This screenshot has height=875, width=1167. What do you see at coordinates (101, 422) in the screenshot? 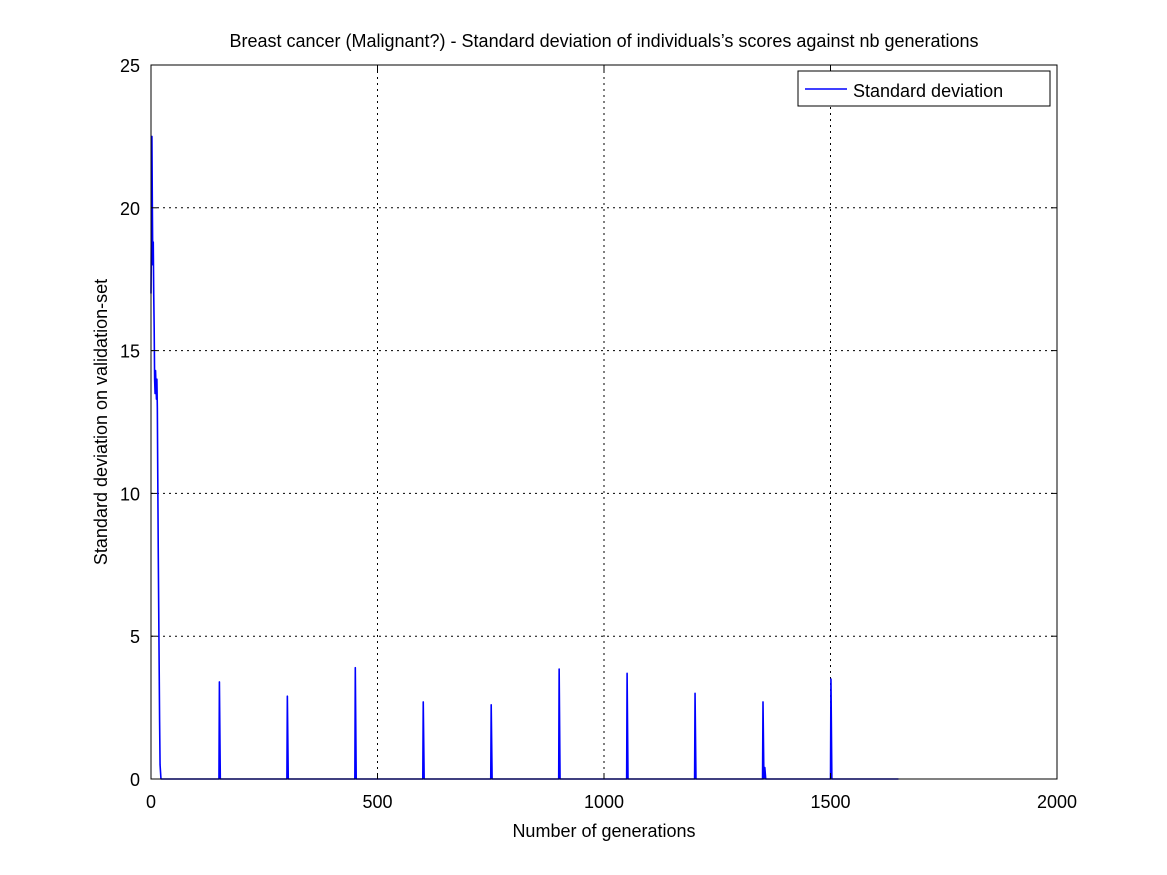
I see `y-axis-label: Standard deviation on validation-set` at bounding box center [101, 422].